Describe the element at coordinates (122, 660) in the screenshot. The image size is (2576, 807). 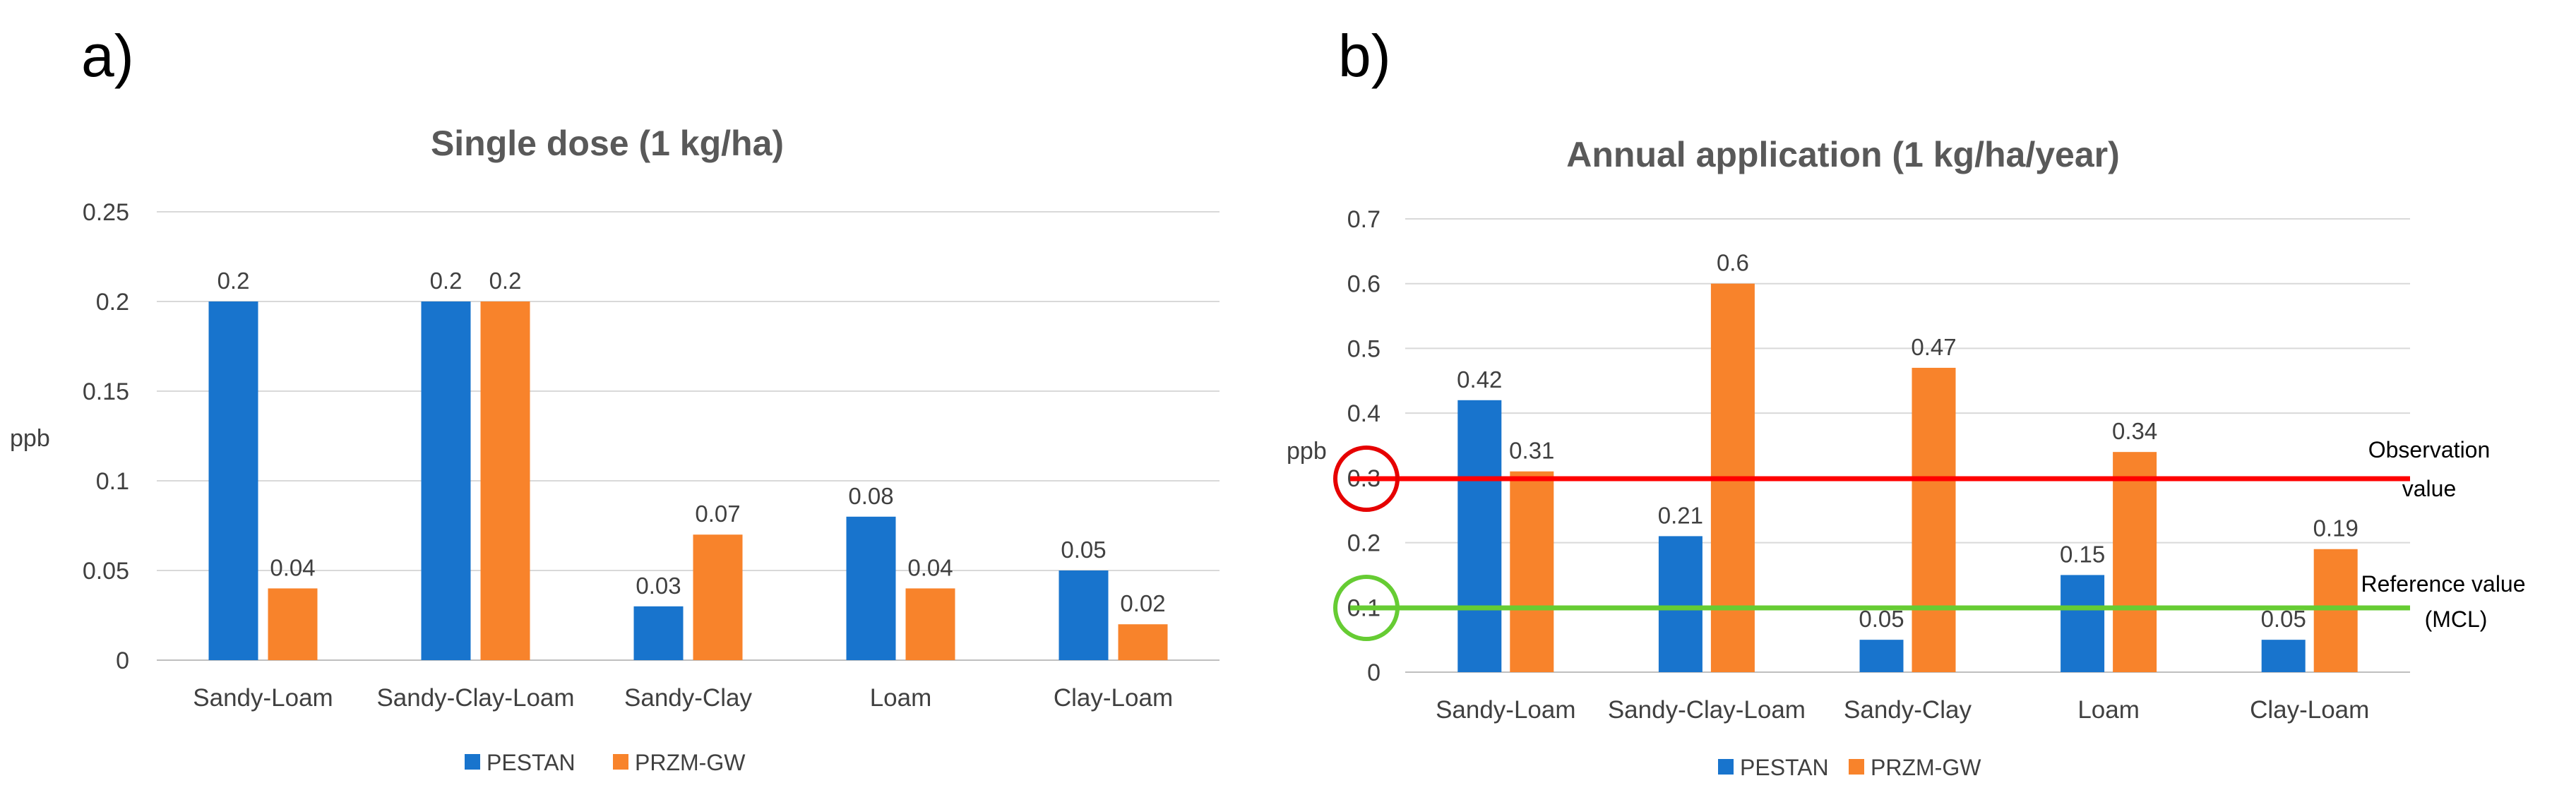
I see `chart-a-ytick: 0` at that location.